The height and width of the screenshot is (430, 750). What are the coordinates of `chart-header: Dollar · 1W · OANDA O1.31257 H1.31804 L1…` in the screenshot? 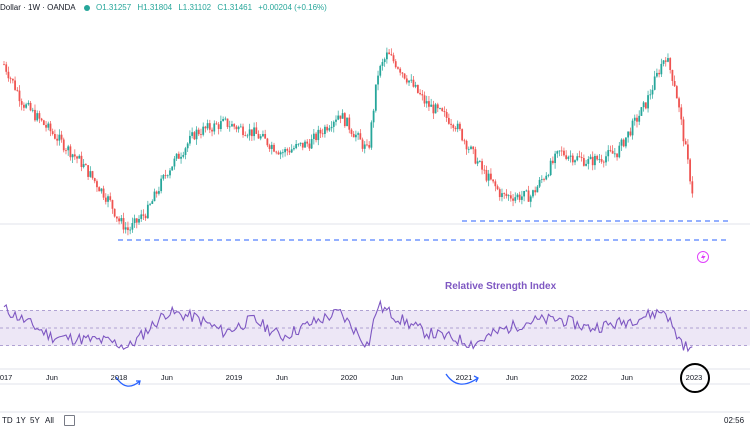 It's located at (165, 10).